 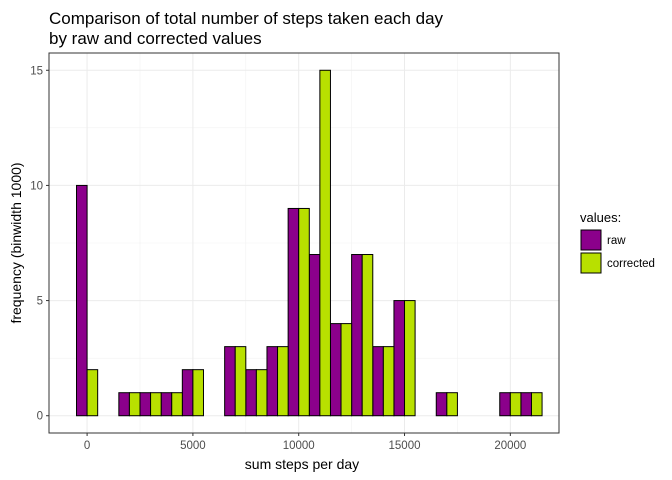 I want to click on x-tick-label: 5000, so click(x=193, y=446).